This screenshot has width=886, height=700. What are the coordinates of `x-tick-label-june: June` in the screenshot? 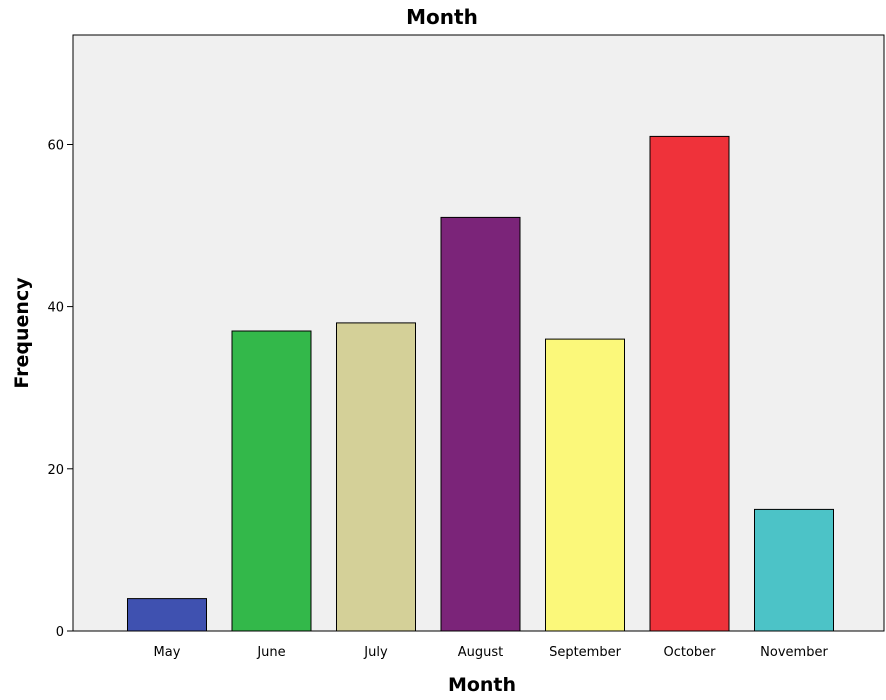 It's located at (270, 652).